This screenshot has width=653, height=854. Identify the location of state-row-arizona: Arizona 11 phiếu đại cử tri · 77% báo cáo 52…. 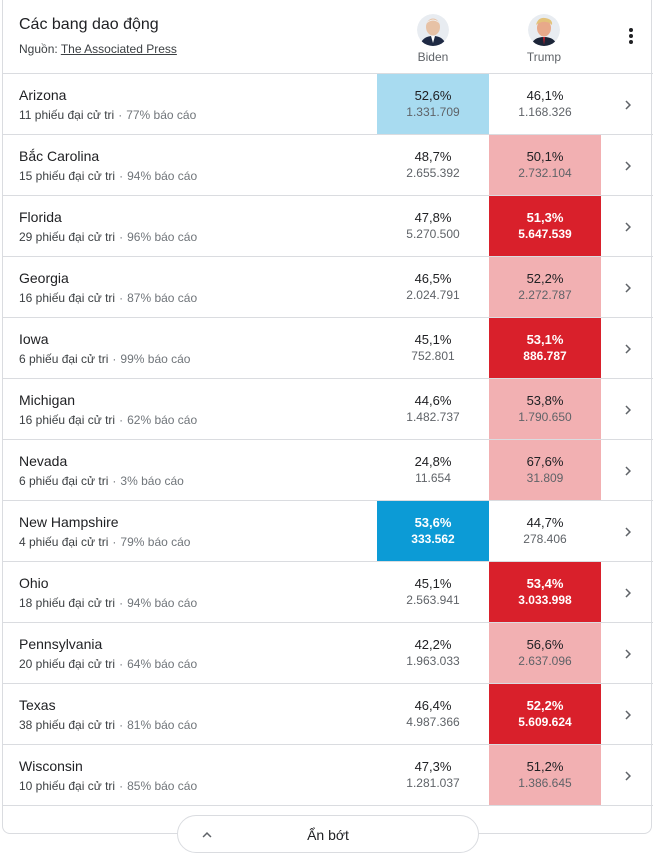
(328, 104).